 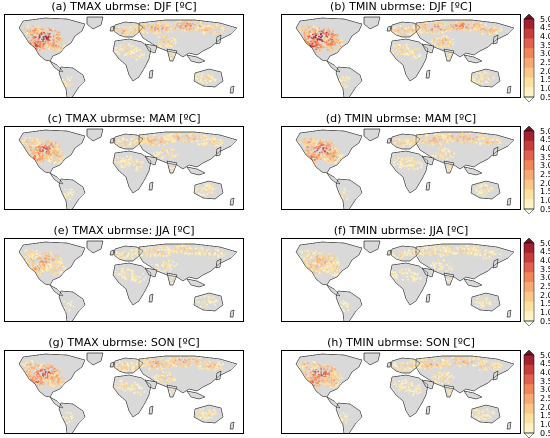 I want to click on colorbar-segment, so click(x=529, y=34).